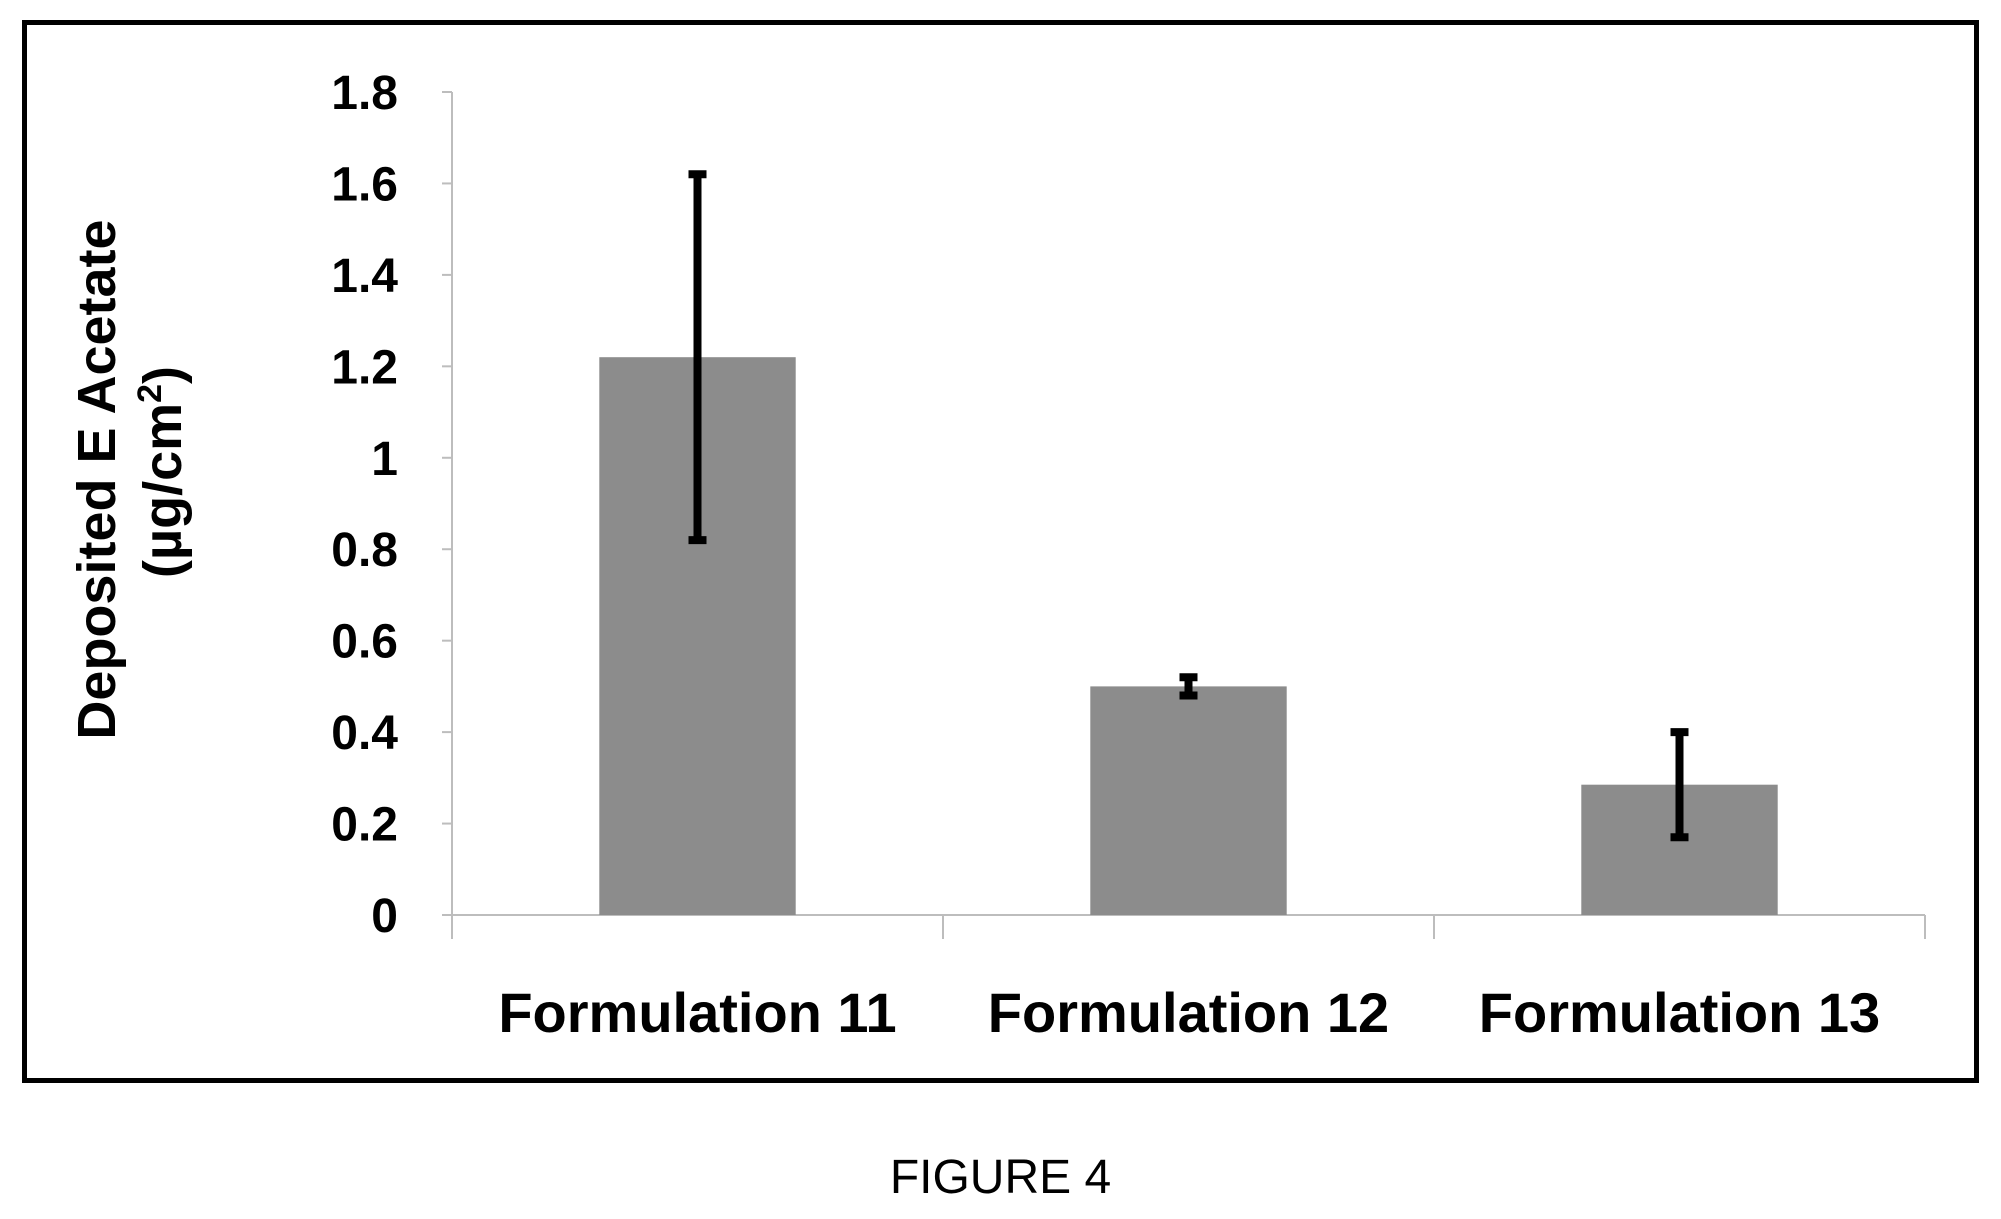 The height and width of the screenshot is (1219, 2001). I want to click on y-tick-label: 1, so click(384, 459).